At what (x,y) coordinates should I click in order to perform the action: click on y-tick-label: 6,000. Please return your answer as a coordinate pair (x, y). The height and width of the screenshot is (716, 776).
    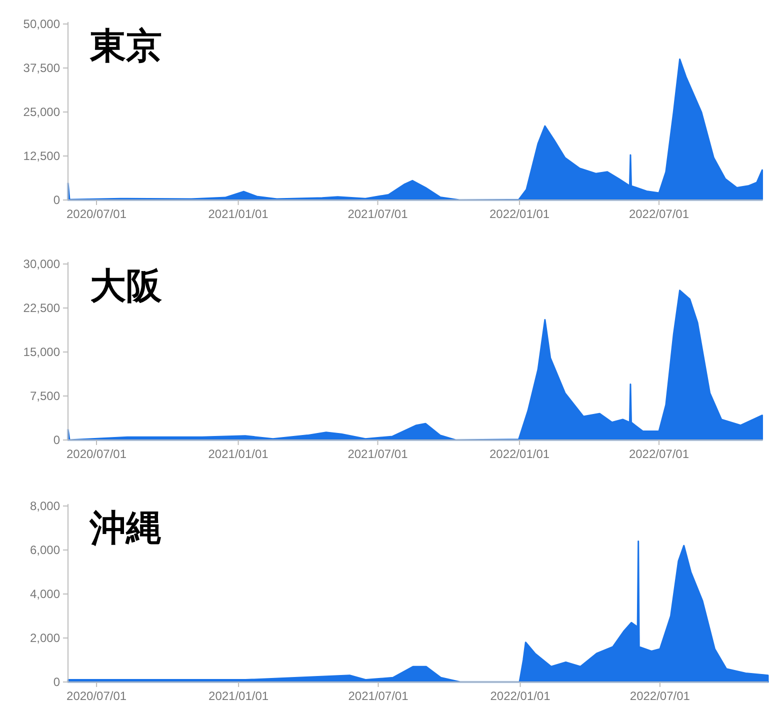
    Looking at the image, I should click on (45, 550).